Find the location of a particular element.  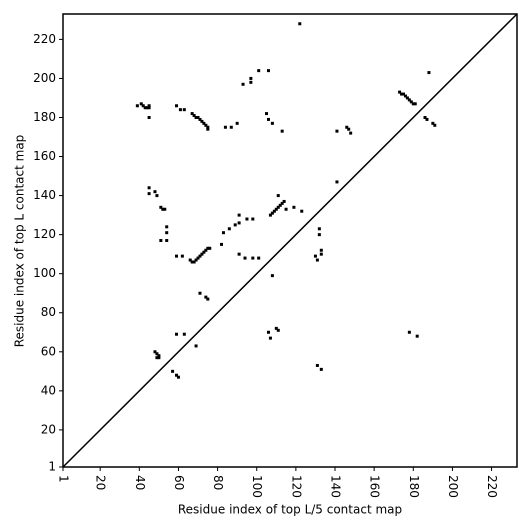

x-tick-label: 20 is located at coordinates (101, 482).